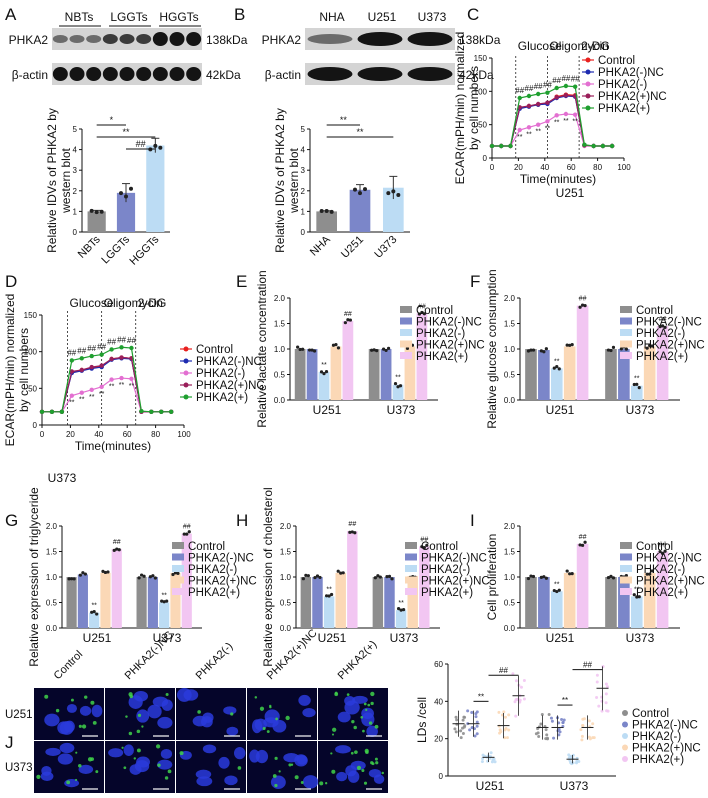 The height and width of the screenshot is (798, 708). What do you see at coordinates (127, 434) in the screenshot?
I see `x-tick-label: 60` at bounding box center [127, 434].